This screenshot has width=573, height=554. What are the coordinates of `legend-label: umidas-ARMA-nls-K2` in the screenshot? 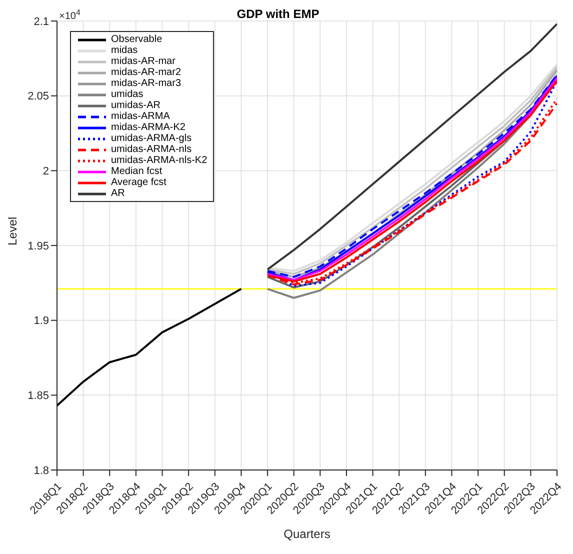 It's located at (159, 160).